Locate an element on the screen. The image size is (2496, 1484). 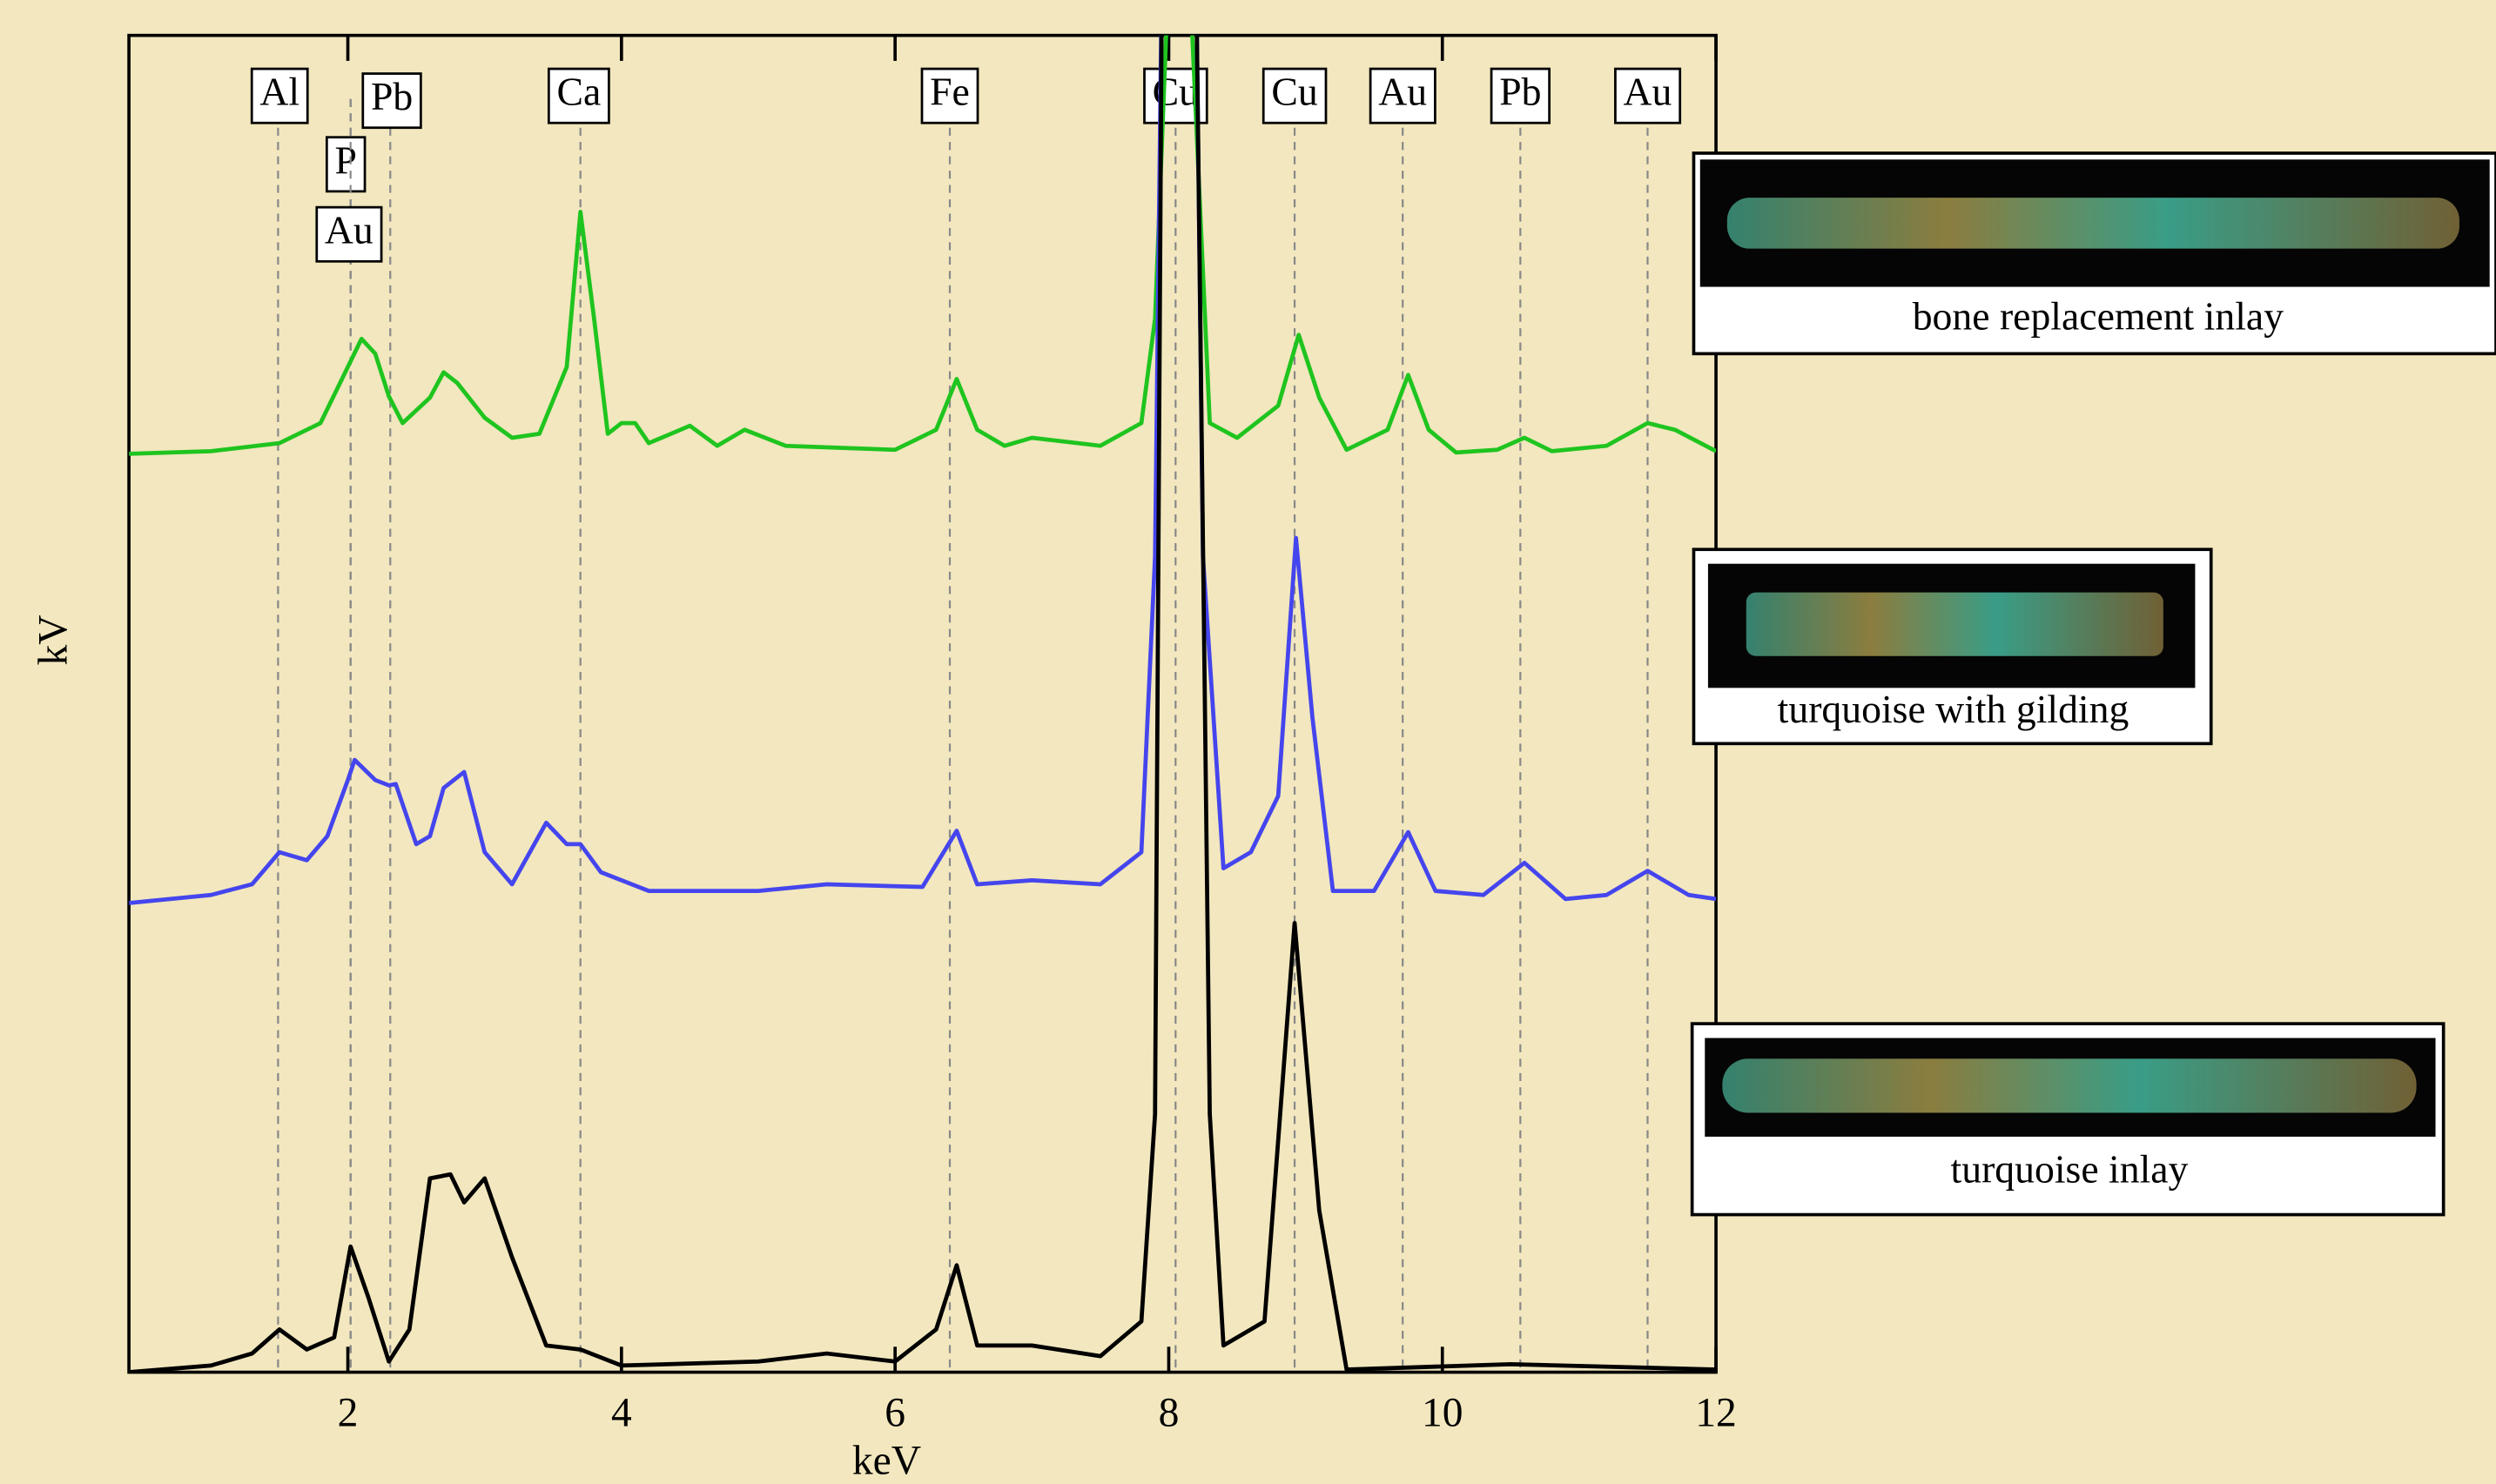
x-tick-label: 4 is located at coordinates (621, 1413).